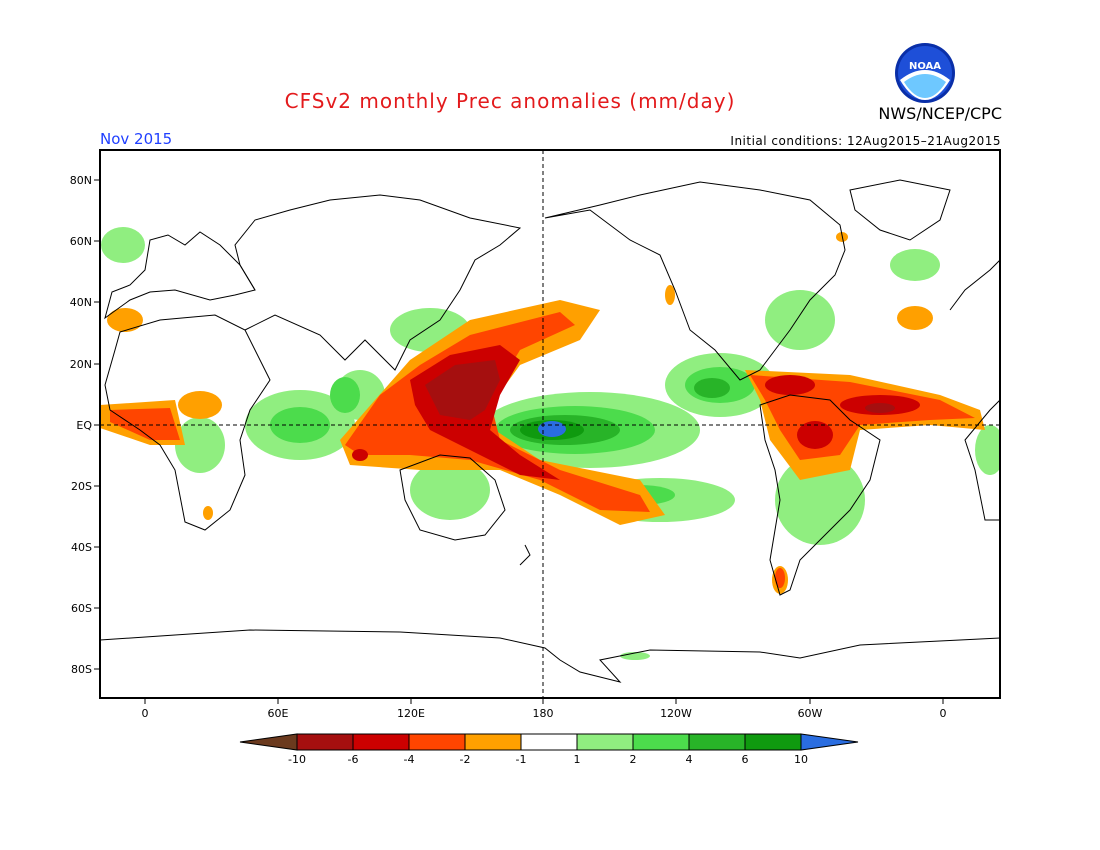  I want to click on valid-month-label: Nov 2015, so click(136, 139).